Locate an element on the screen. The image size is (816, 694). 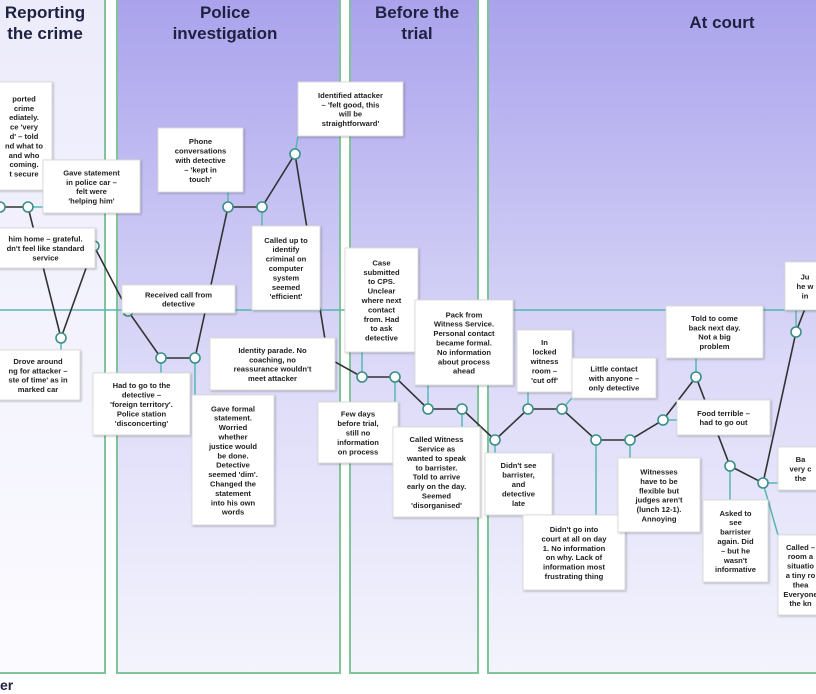
note-text: became formal. is located at coordinates (464, 343).